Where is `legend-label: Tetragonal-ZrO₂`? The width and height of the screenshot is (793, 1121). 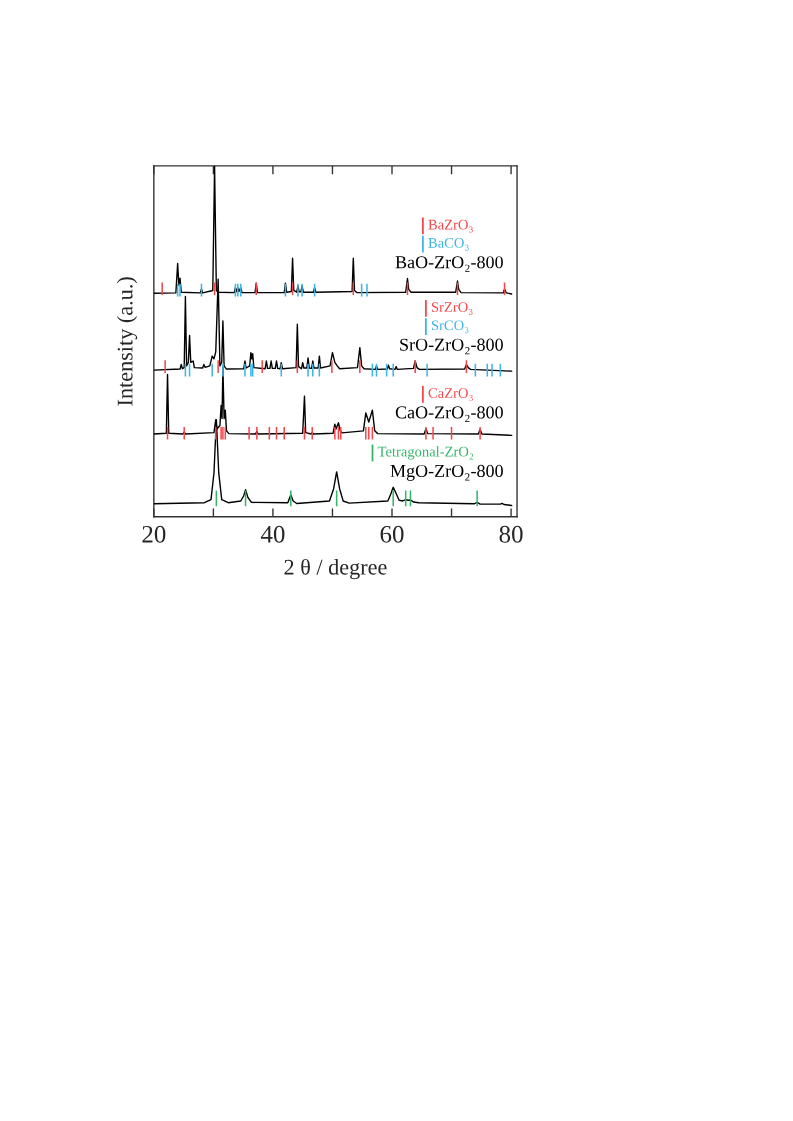 legend-label: Tetragonal-ZrO₂ is located at coordinates (425, 453).